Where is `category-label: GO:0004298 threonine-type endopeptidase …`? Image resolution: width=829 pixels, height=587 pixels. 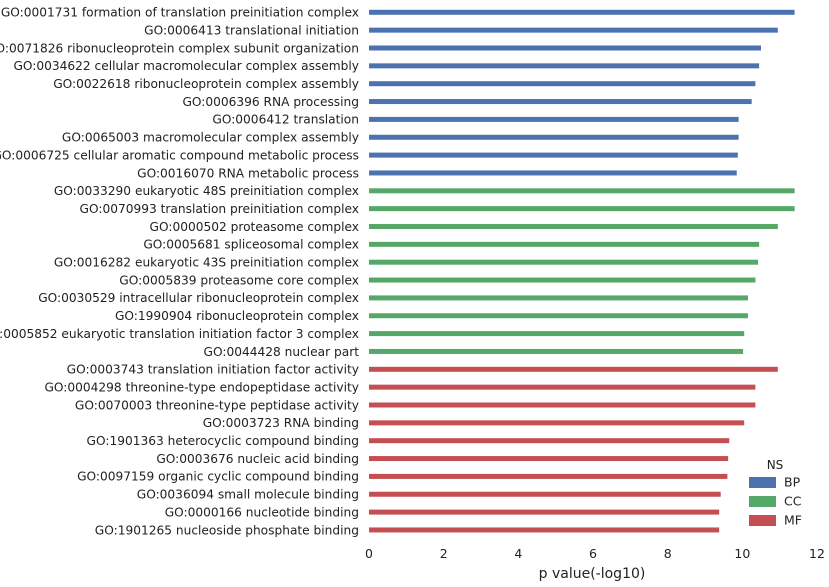 category-label: GO:0004298 threonine-type endopeptidase … is located at coordinates (201, 387).